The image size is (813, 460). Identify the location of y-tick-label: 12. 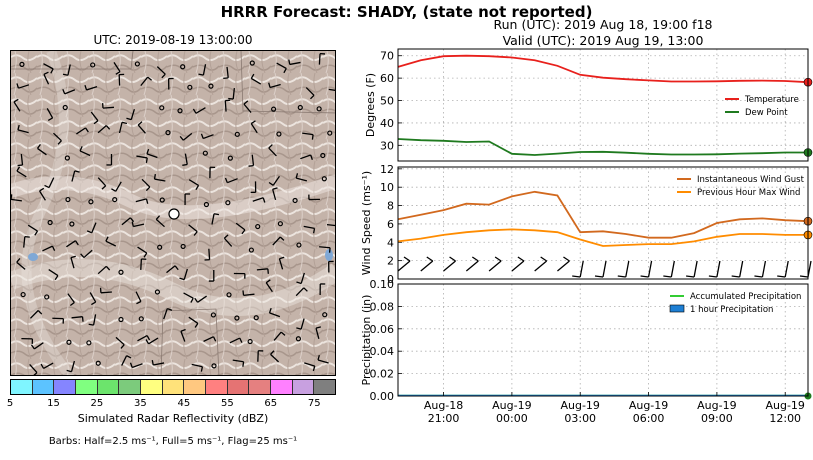
(387, 169).